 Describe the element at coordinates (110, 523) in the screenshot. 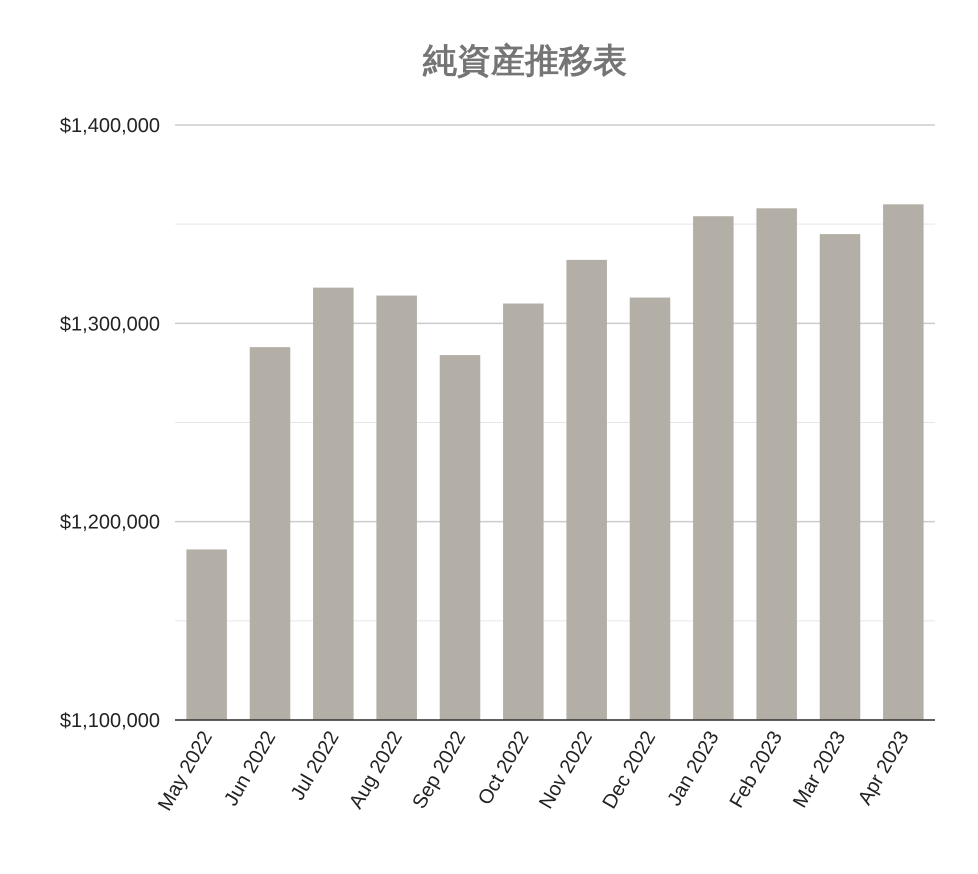

I see `y-tick-label: $1,200,000` at that location.